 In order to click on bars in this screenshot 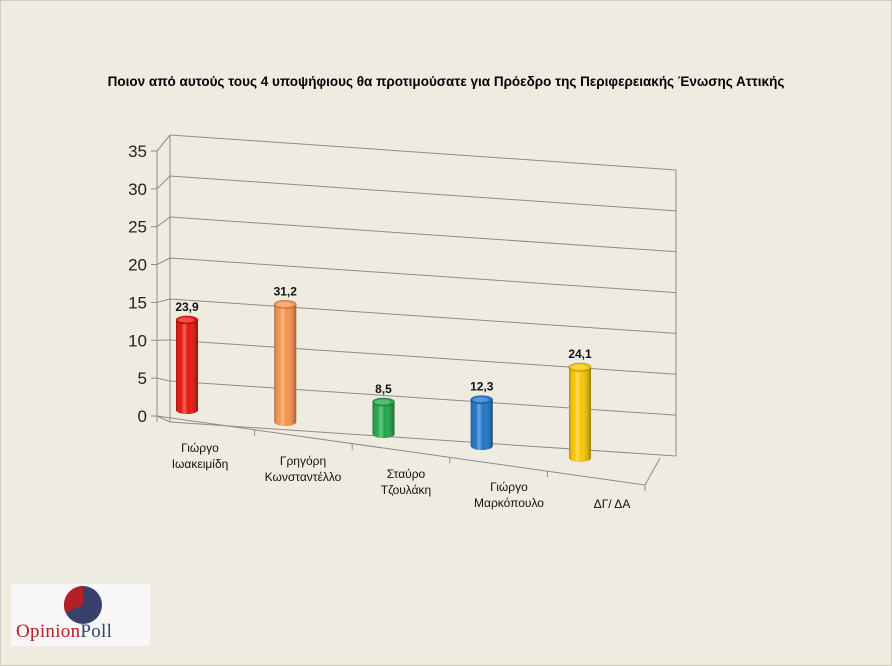, I will do `click(383, 380)`.